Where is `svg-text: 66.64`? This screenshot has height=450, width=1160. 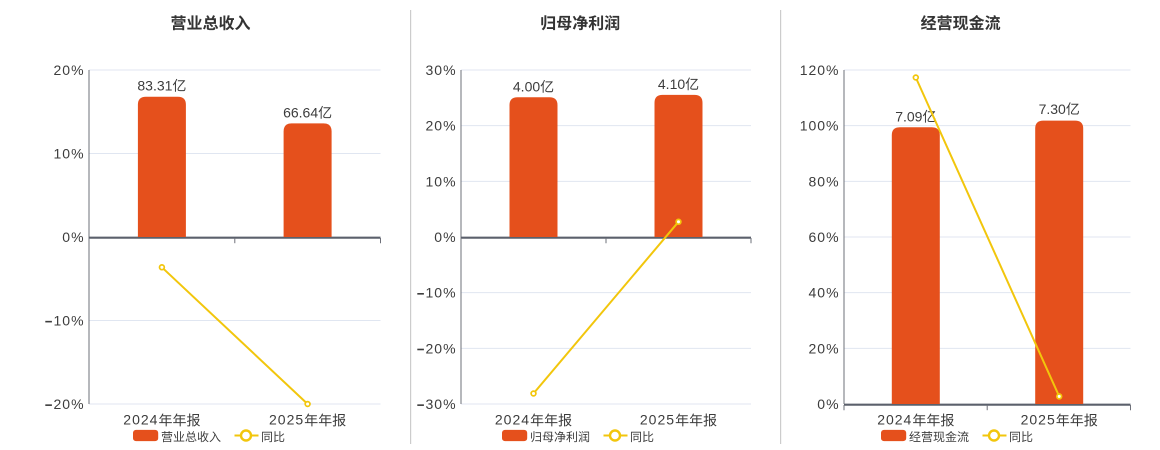
svg-text: 66.64 is located at coordinates (300, 113).